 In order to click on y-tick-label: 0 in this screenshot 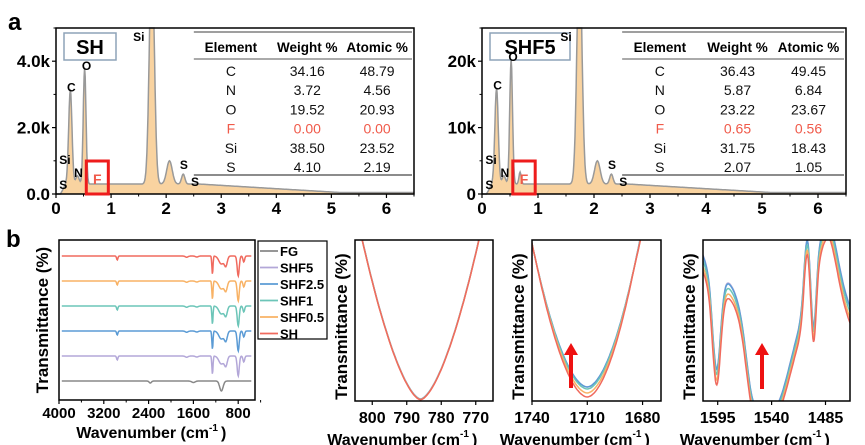, I will do `click(471, 194)`.